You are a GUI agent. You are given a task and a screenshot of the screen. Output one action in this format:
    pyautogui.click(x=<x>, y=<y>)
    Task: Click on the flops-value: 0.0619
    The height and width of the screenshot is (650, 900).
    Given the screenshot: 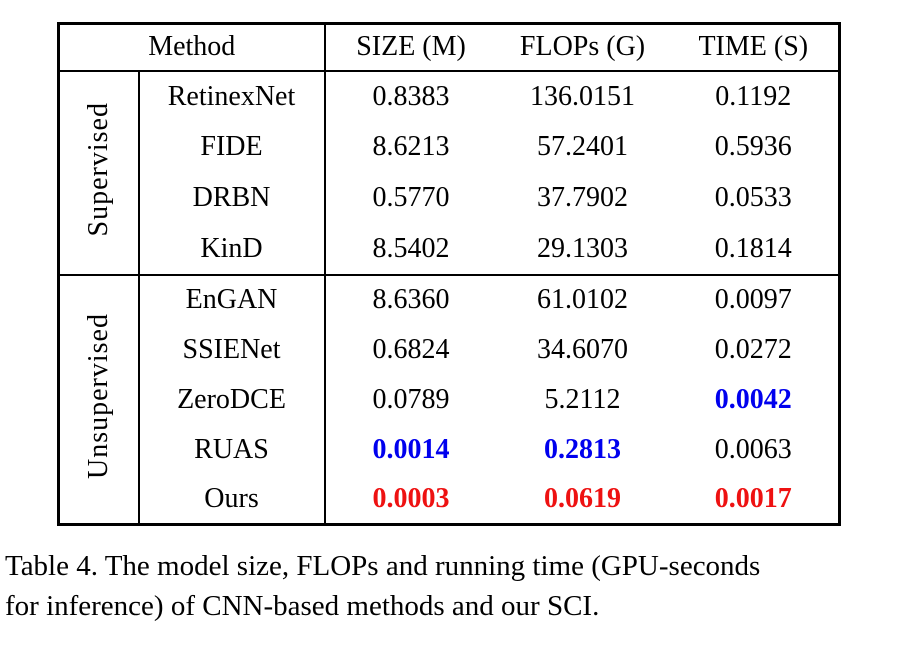 What is the action you would take?
    pyautogui.click(x=583, y=498)
    